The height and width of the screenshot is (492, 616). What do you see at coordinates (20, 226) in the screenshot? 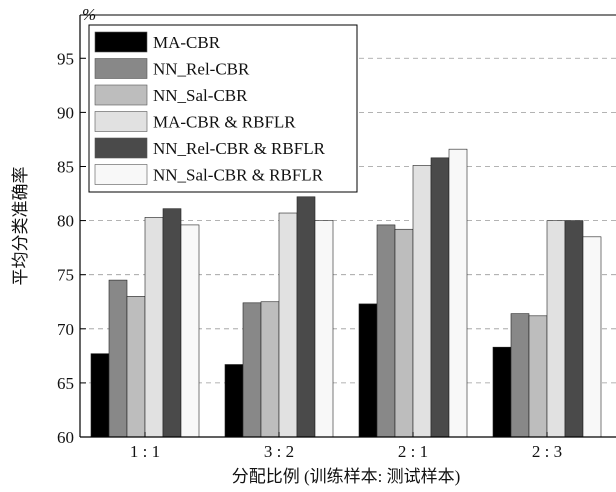
I see `y-axis-label: 平均分类准确率` at bounding box center [20, 226].